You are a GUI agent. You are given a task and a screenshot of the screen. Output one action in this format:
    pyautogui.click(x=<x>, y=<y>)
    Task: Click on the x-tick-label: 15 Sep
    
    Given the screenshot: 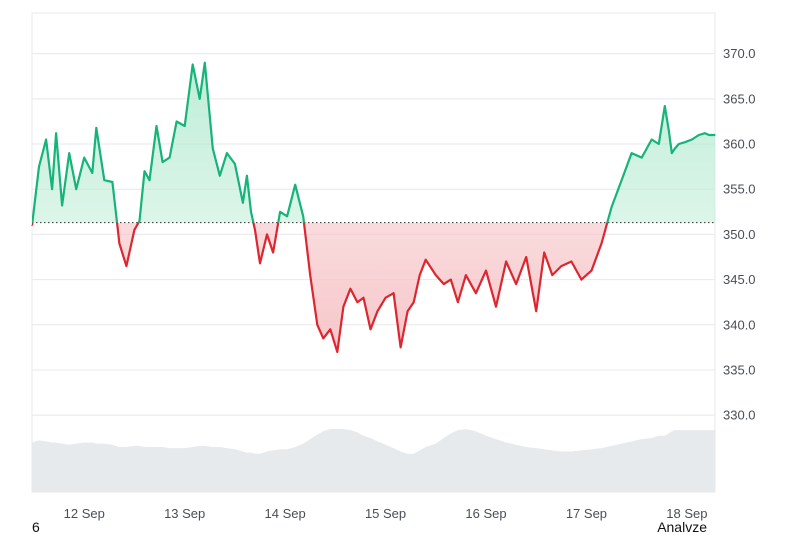 What is the action you would take?
    pyautogui.click(x=385, y=513)
    